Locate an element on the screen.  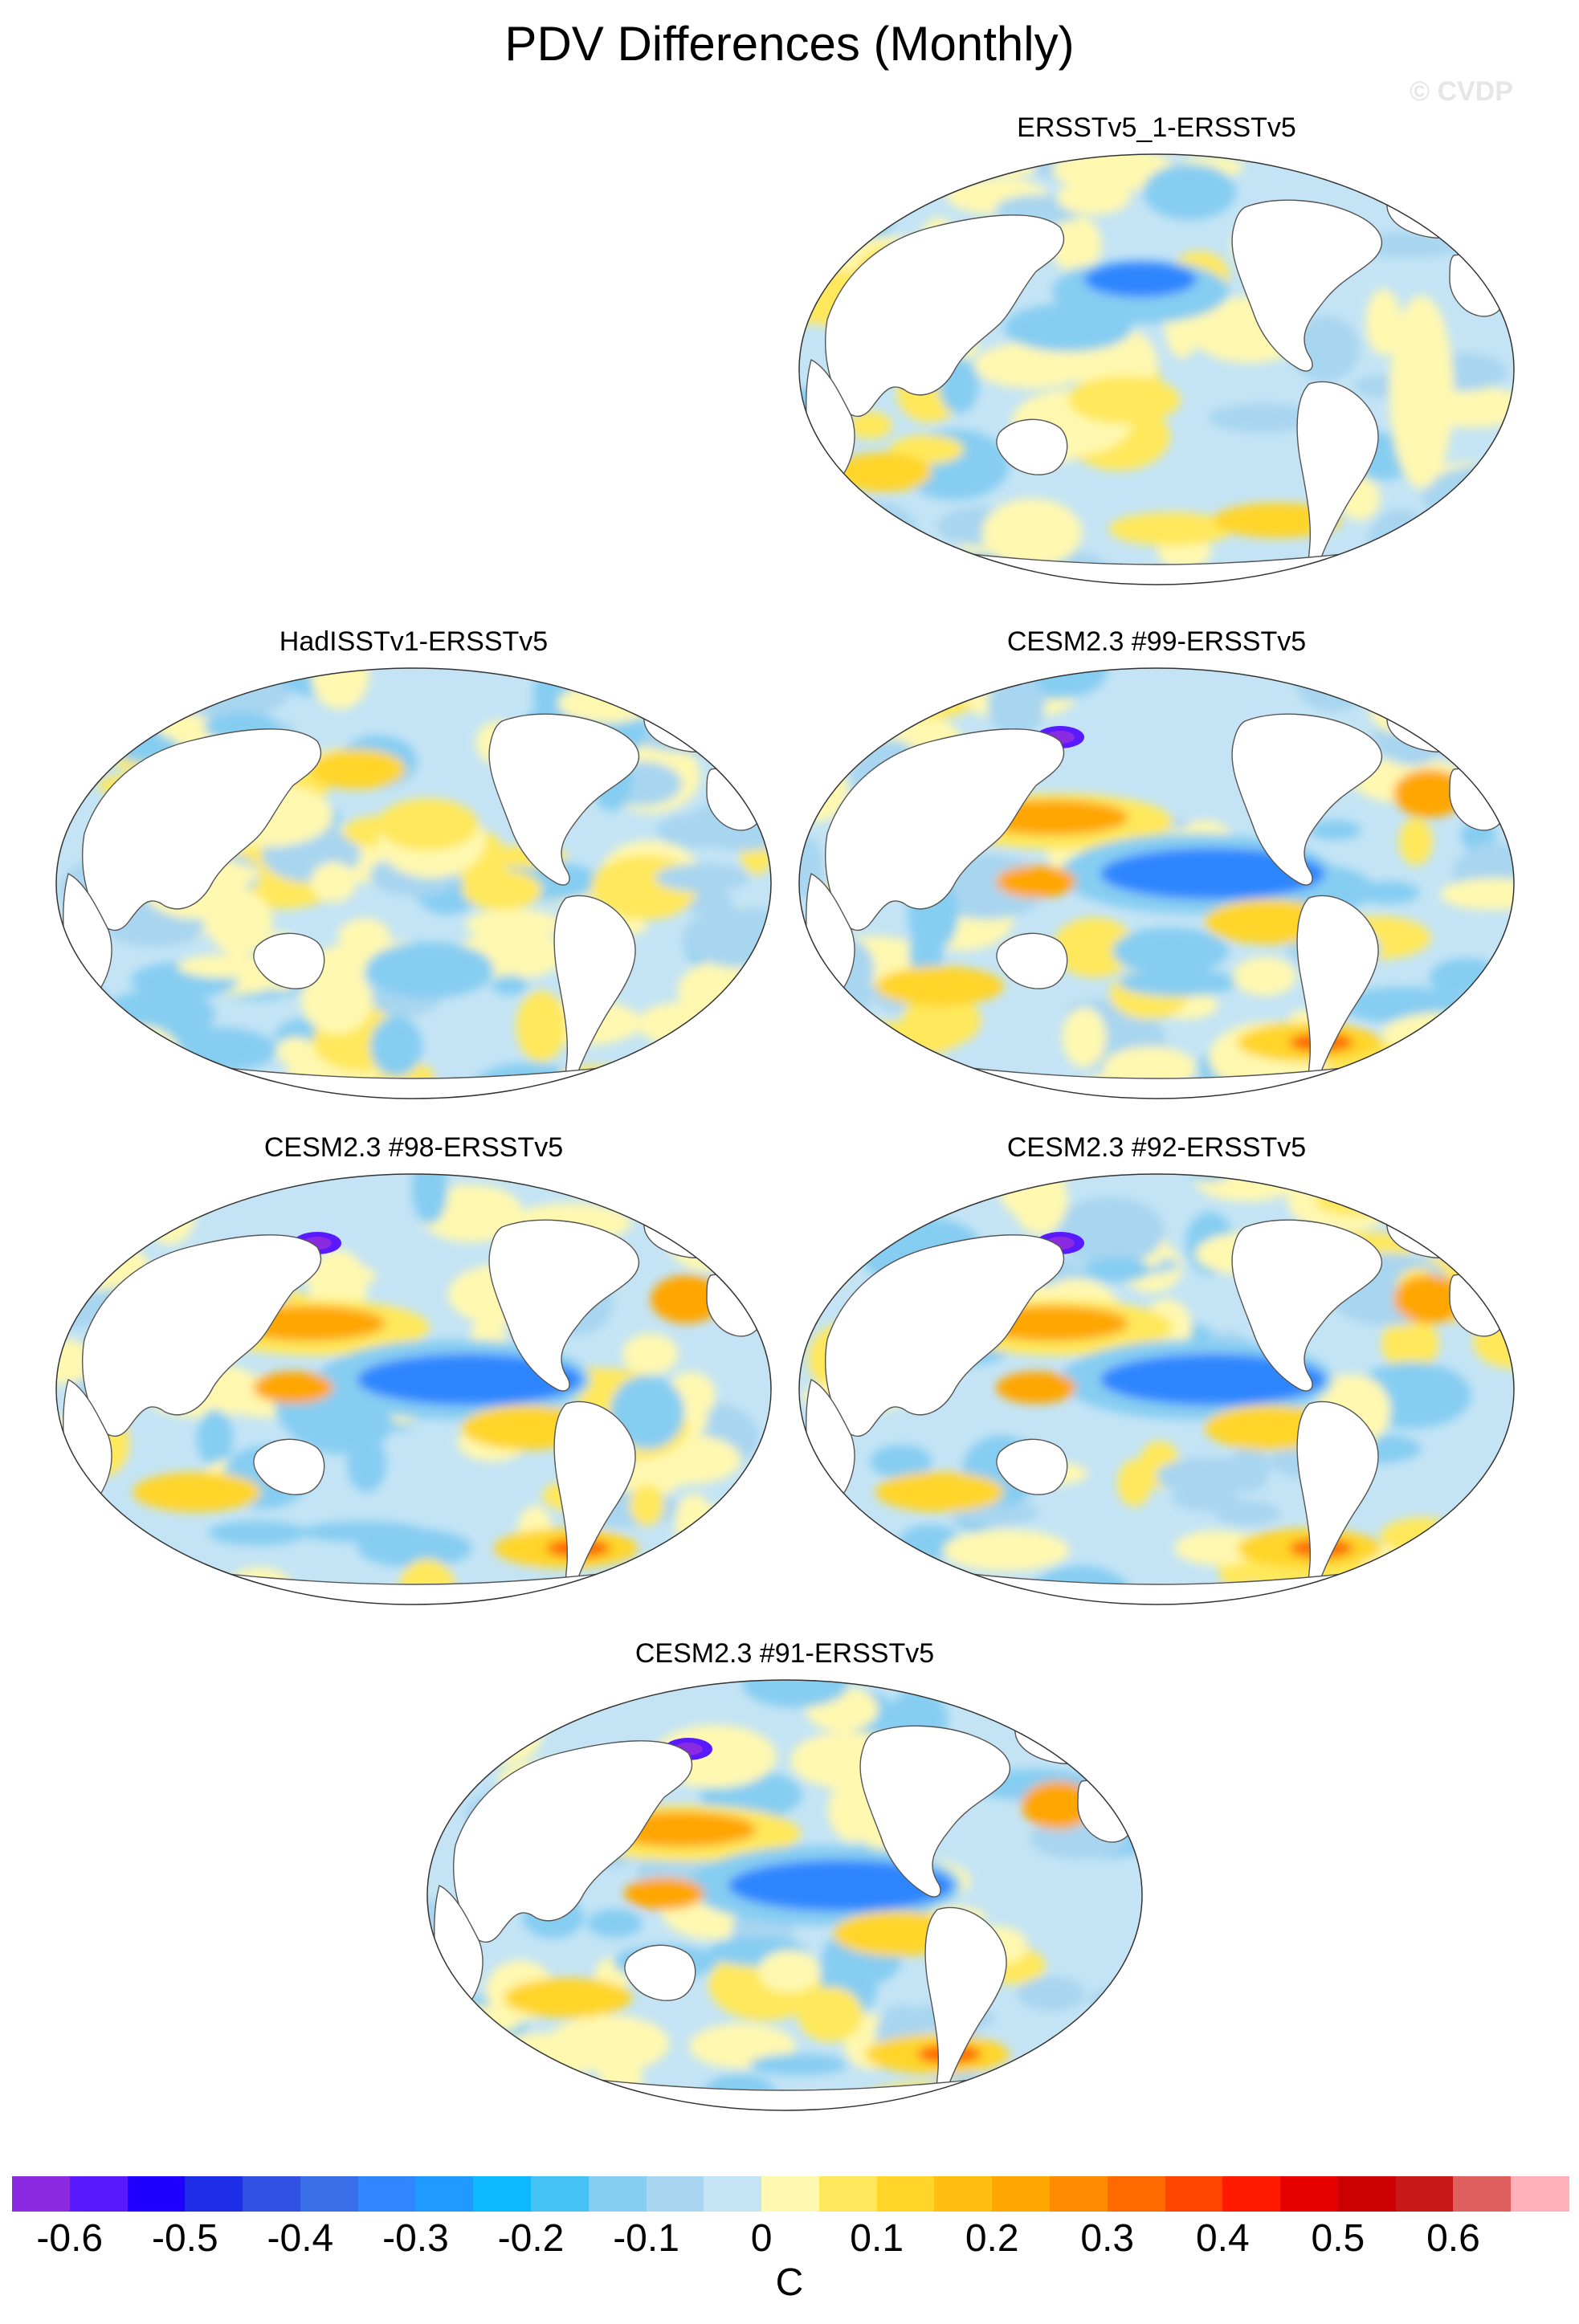
colorbar-tick-label: -0.3 is located at coordinates (415, 2239).